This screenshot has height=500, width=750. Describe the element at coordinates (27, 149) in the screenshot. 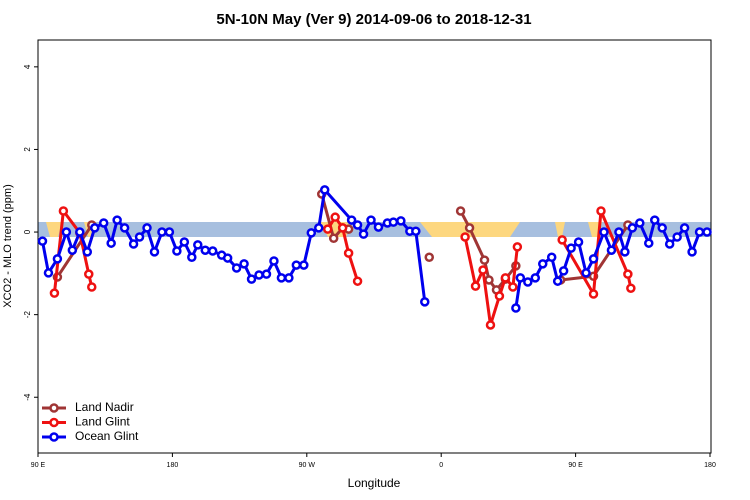

I see `y-tick-label: 2` at that location.